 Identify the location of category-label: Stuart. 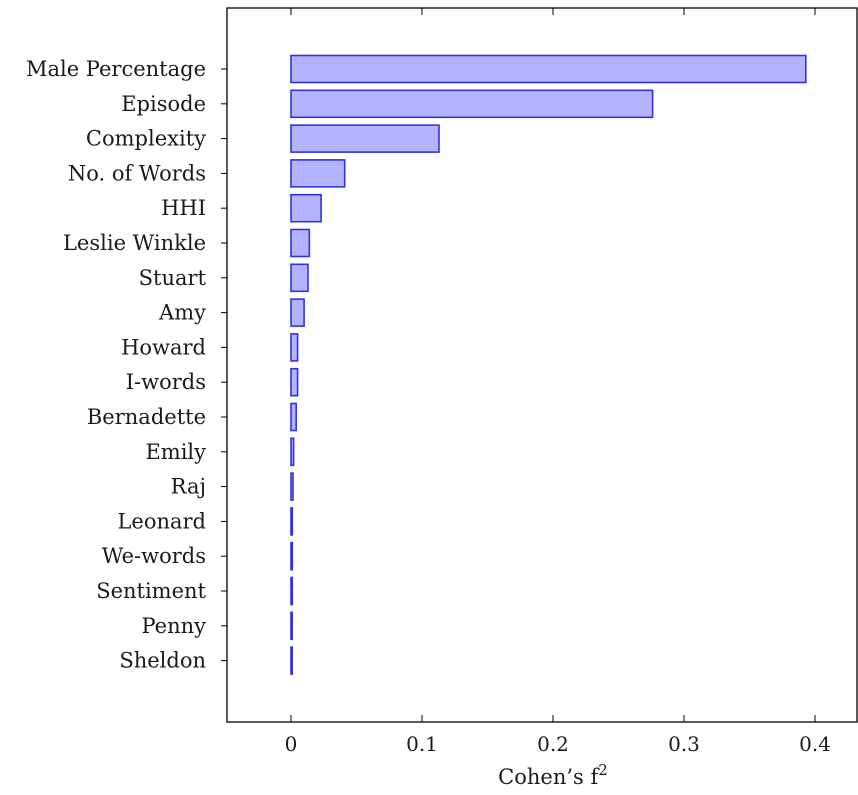
(173, 278).